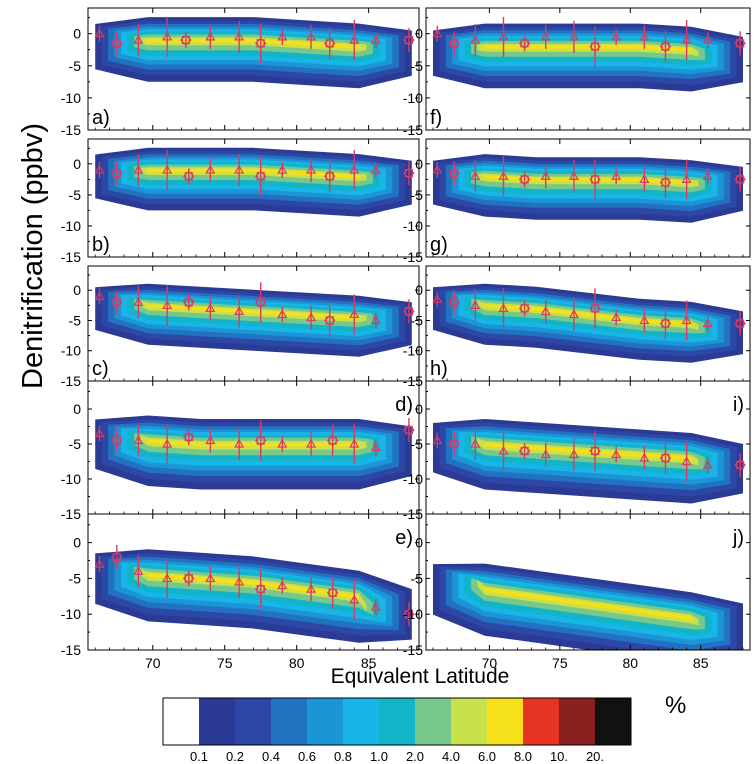  What do you see at coordinates (307, 756) in the screenshot?
I see `colorbar-level-label: 0.6` at bounding box center [307, 756].